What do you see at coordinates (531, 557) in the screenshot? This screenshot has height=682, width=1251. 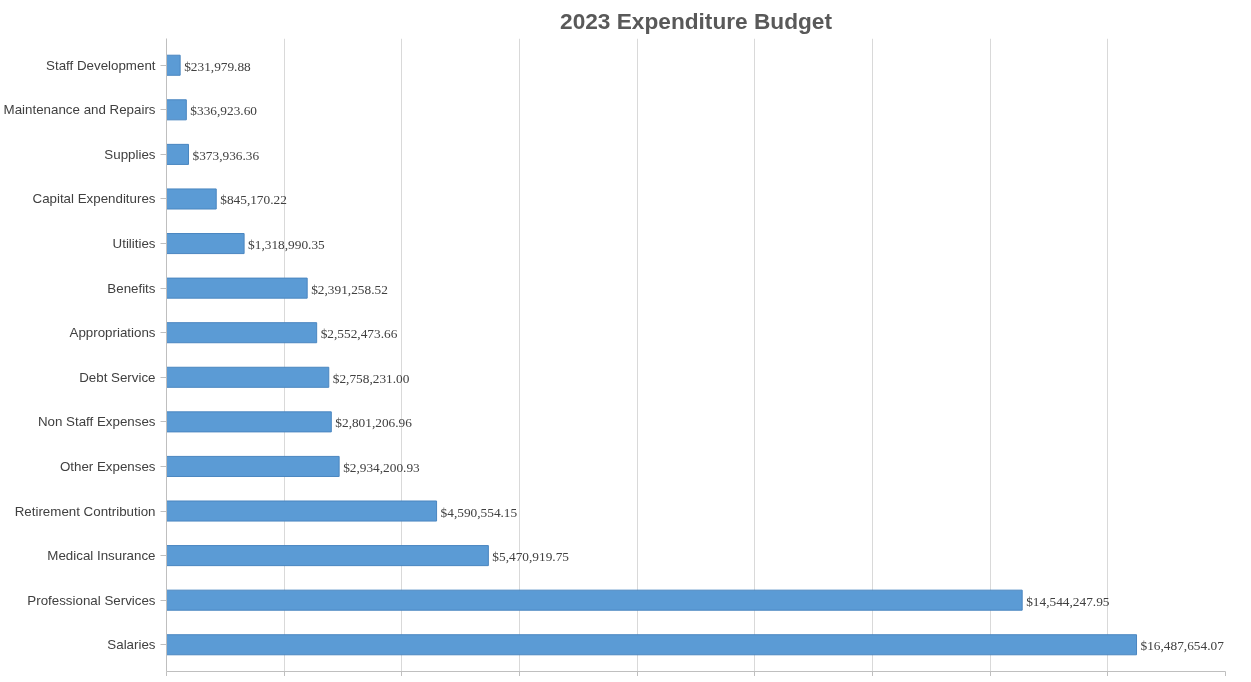 I see `data-label: $5,470,919.75` at bounding box center [531, 557].